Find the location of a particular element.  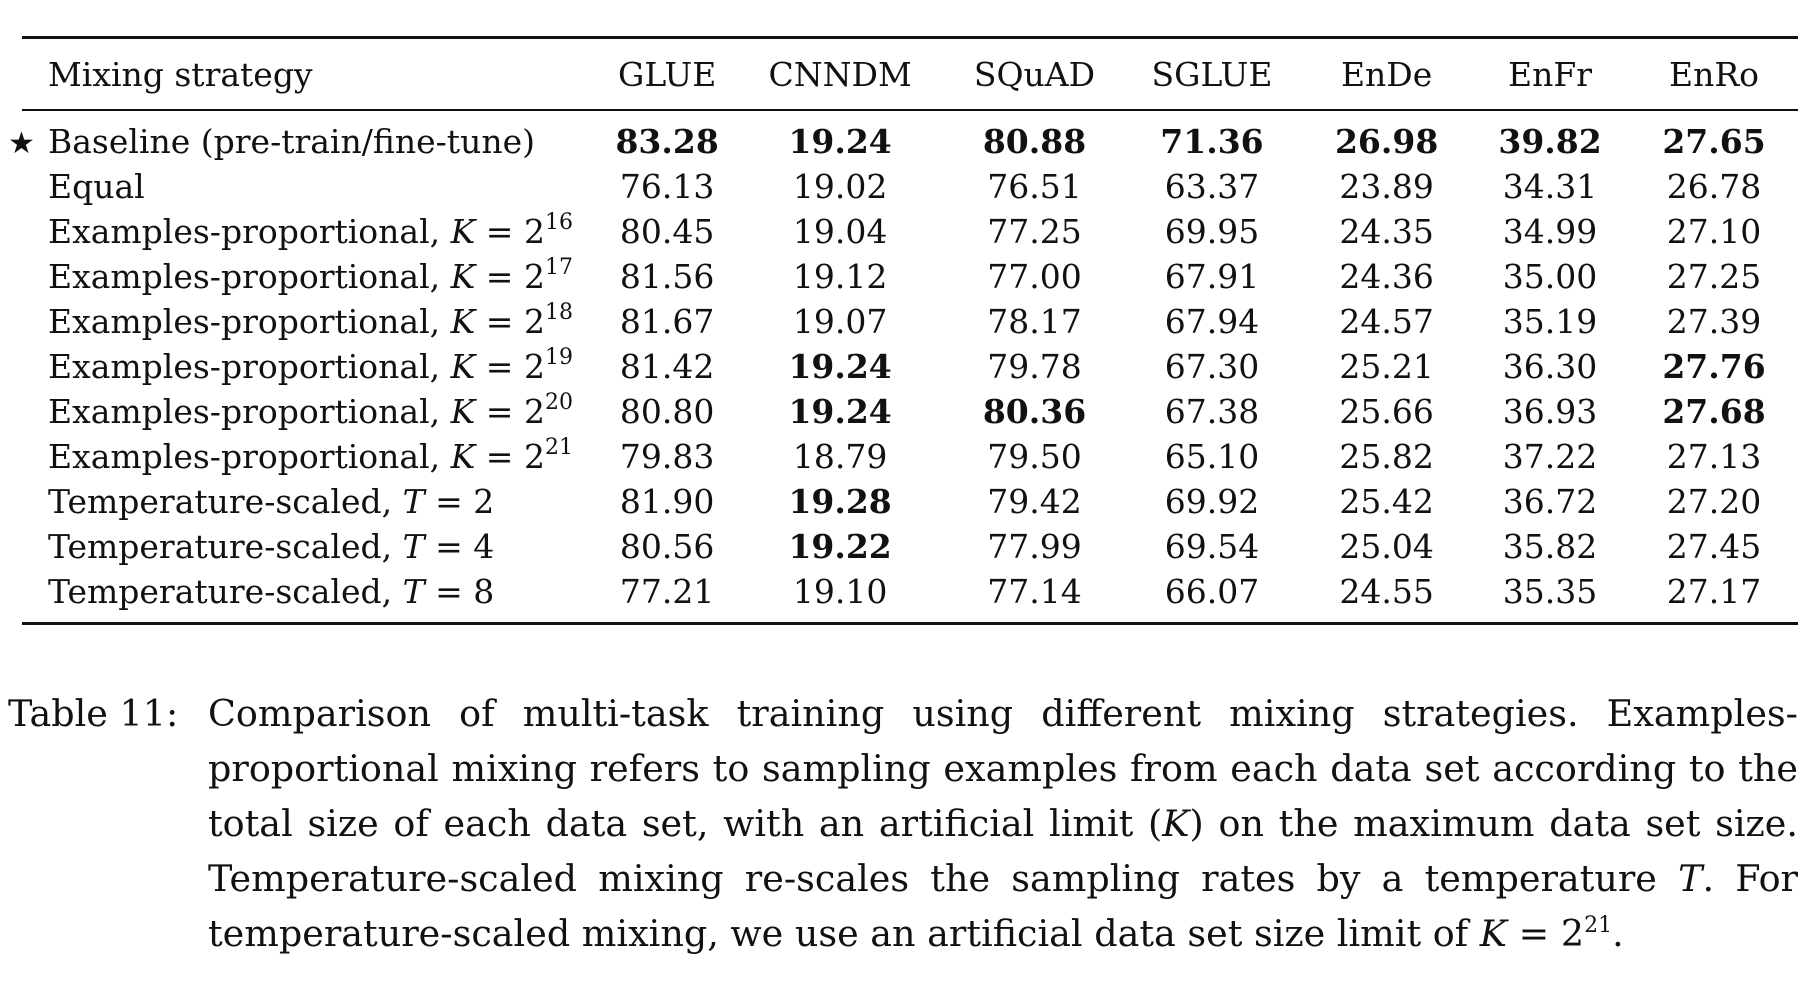

caption-label: Table 11: is located at coordinates (93, 713).